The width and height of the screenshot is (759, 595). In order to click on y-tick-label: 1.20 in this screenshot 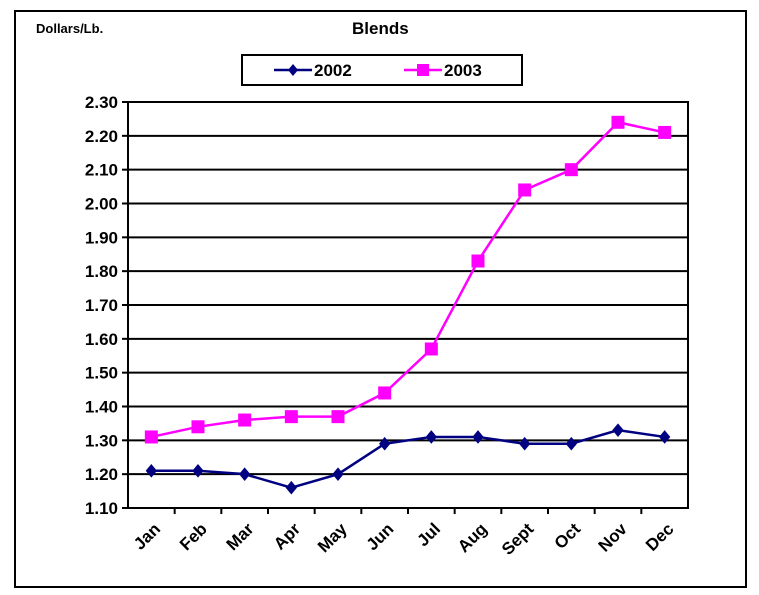, I will do `click(101, 474)`.